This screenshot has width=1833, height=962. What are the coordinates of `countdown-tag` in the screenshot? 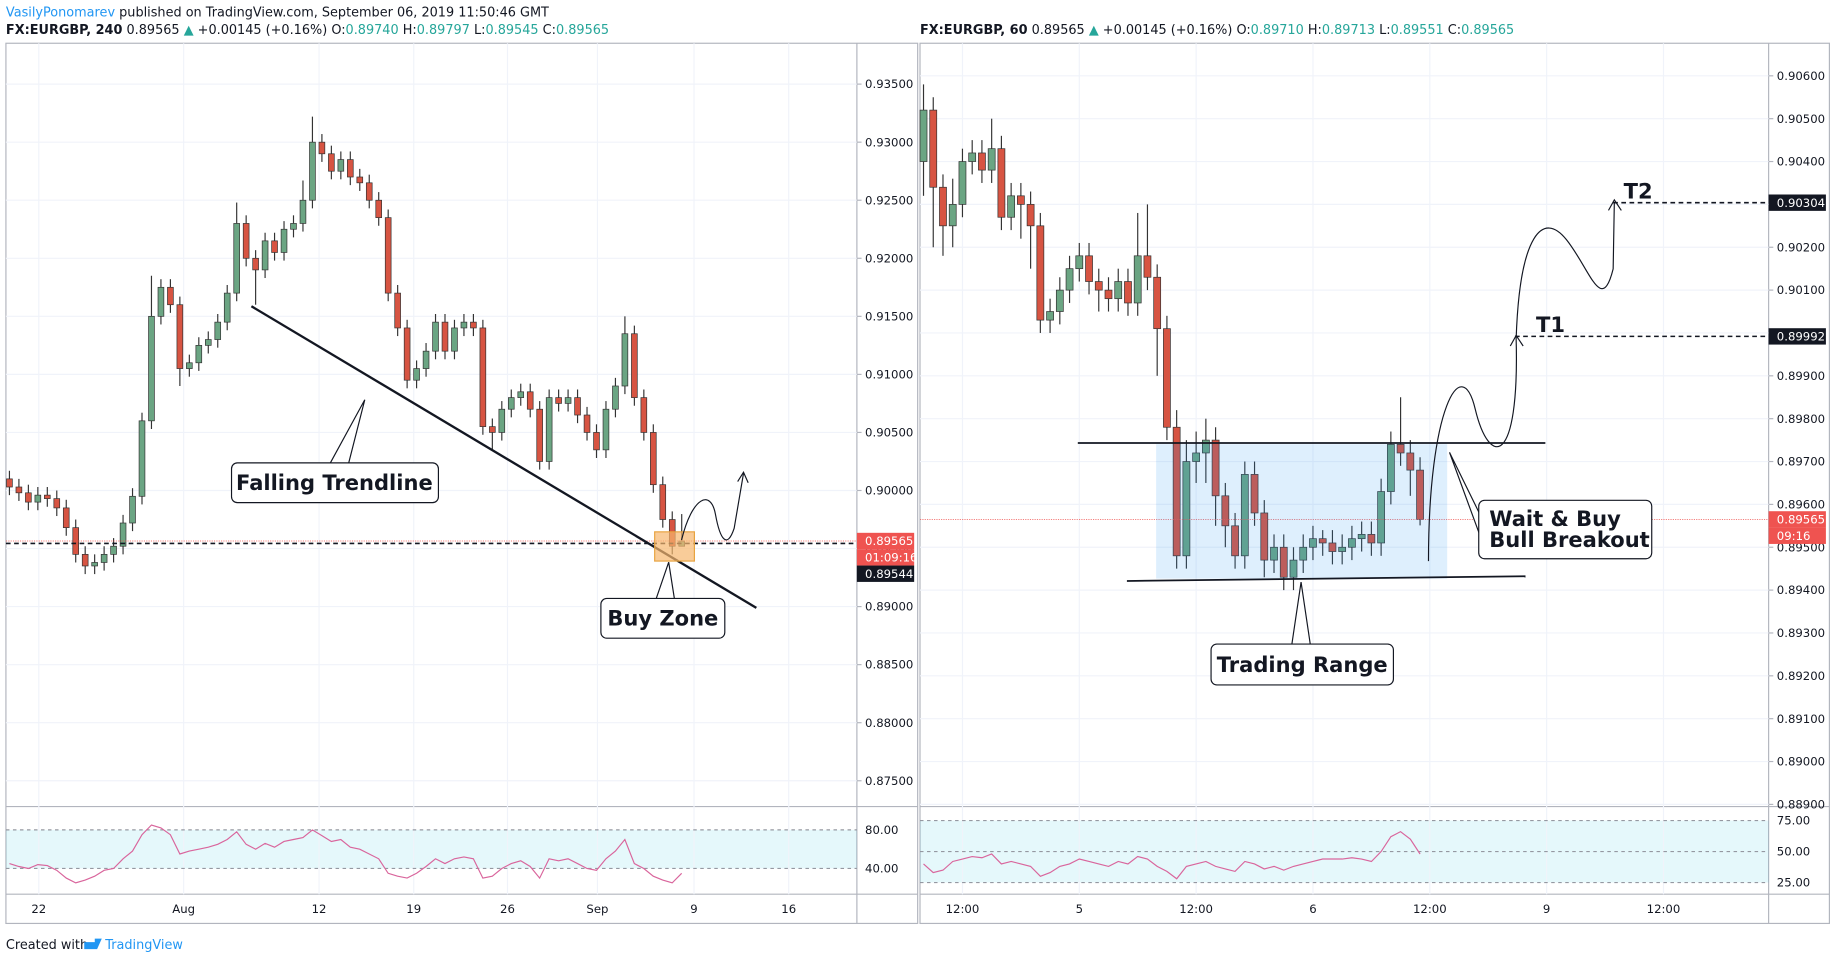 It's located at (1797, 535).